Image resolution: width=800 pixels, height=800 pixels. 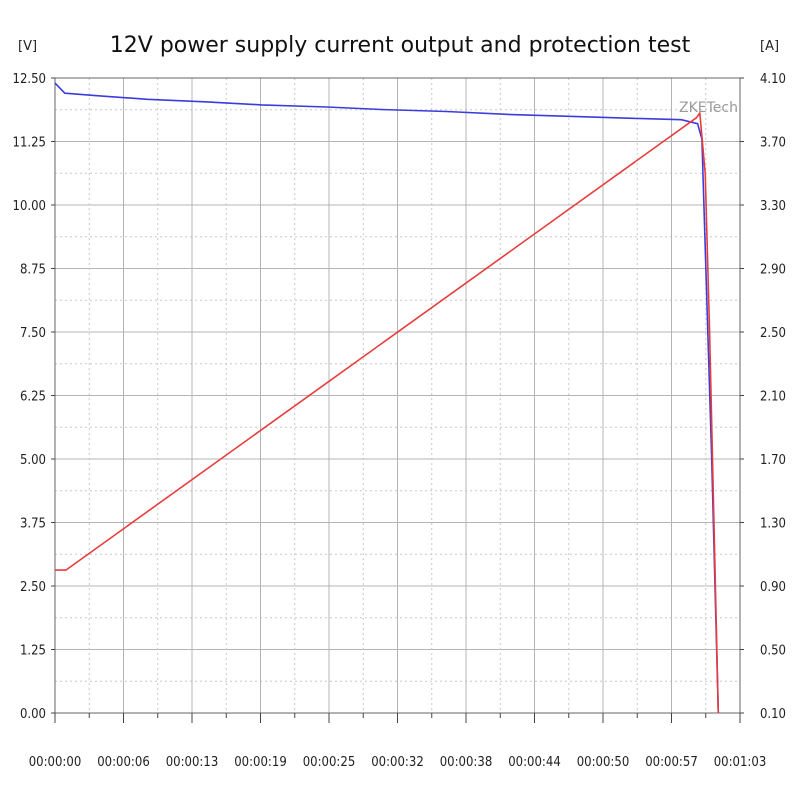 I want to click on left-axis-tick-label: 1.25, so click(x=33, y=651).